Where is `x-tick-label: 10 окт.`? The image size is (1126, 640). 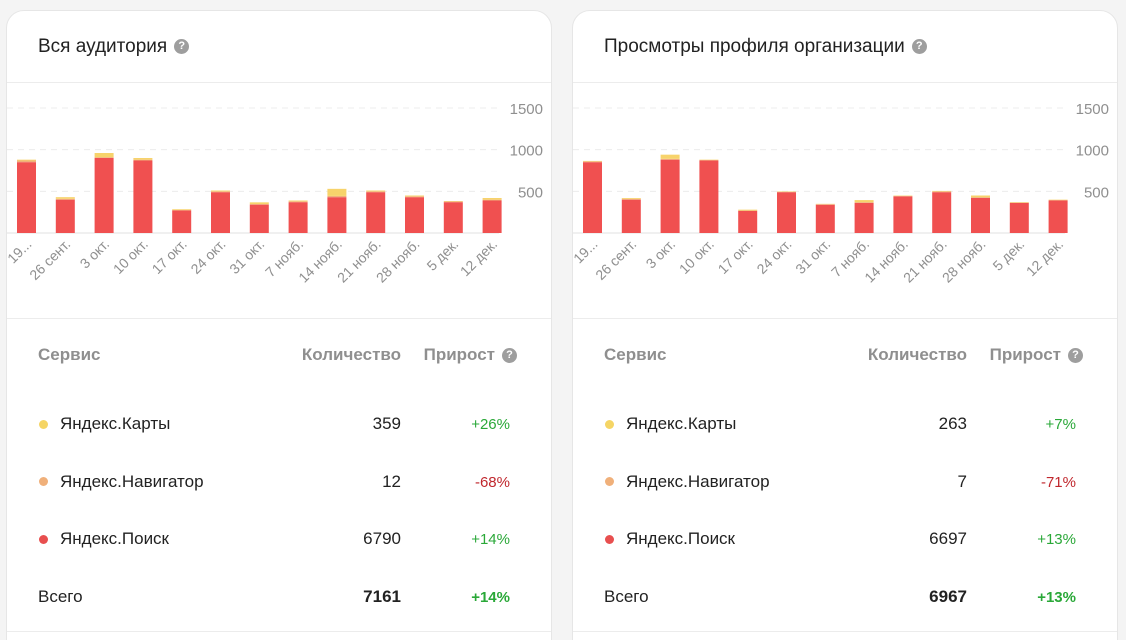
x-tick-label: 10 окт. is located at coordinates (130, 256).